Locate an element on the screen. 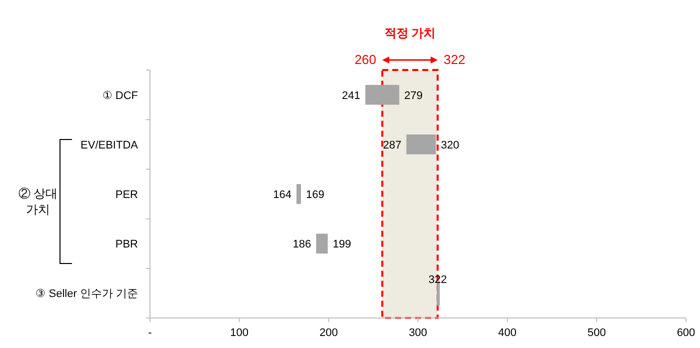 The image size is (700, 348). text: 260 is located at coordinates (365, 59).